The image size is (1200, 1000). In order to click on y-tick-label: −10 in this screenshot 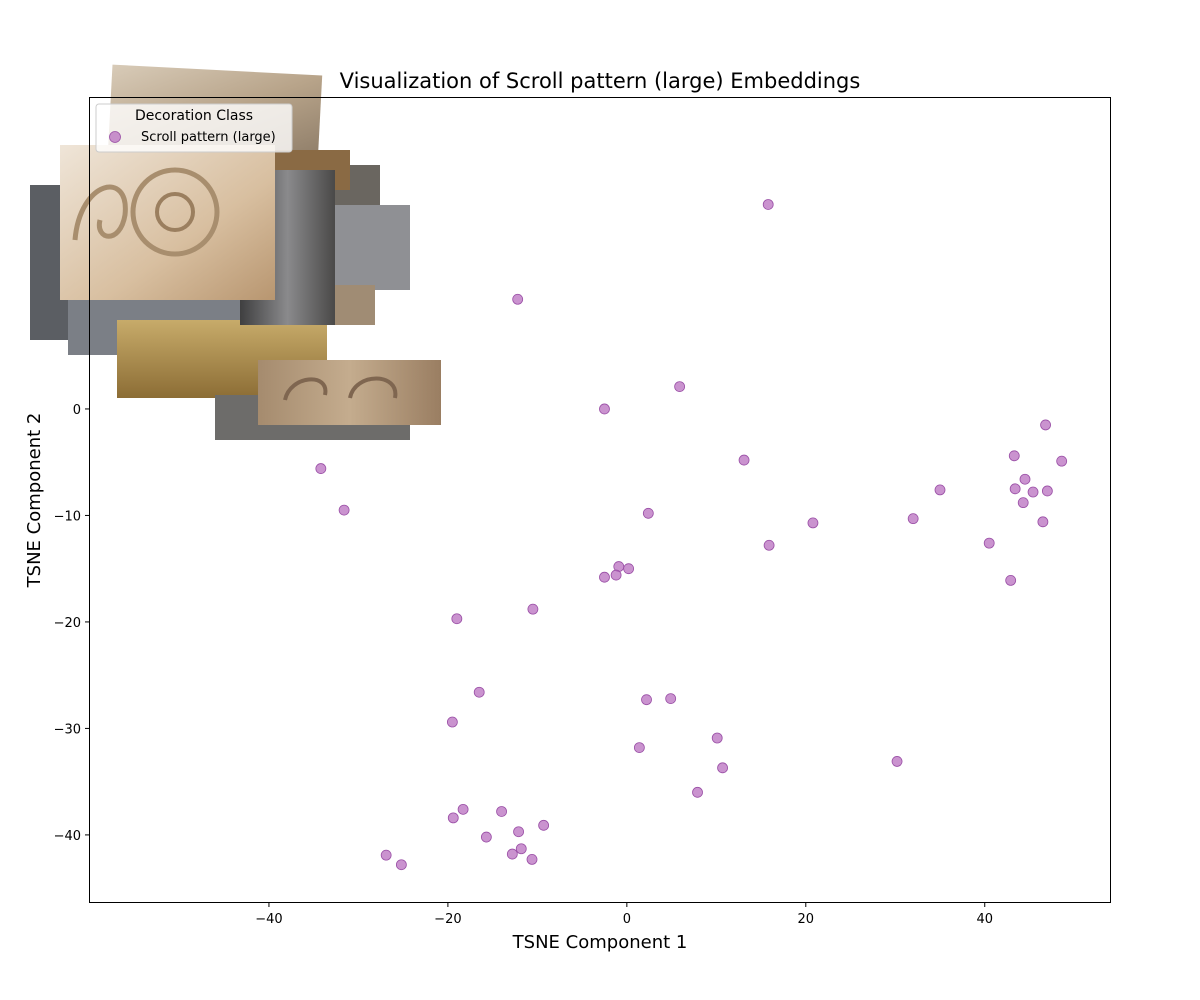, I will do `click(67, 516)`.